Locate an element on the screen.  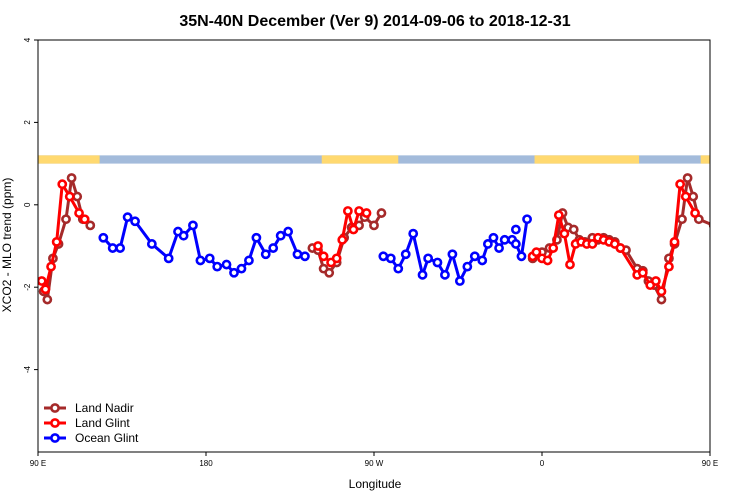
x-axis: 90 E 180 90 W 0 90 E is located at coordinates (374, 460).